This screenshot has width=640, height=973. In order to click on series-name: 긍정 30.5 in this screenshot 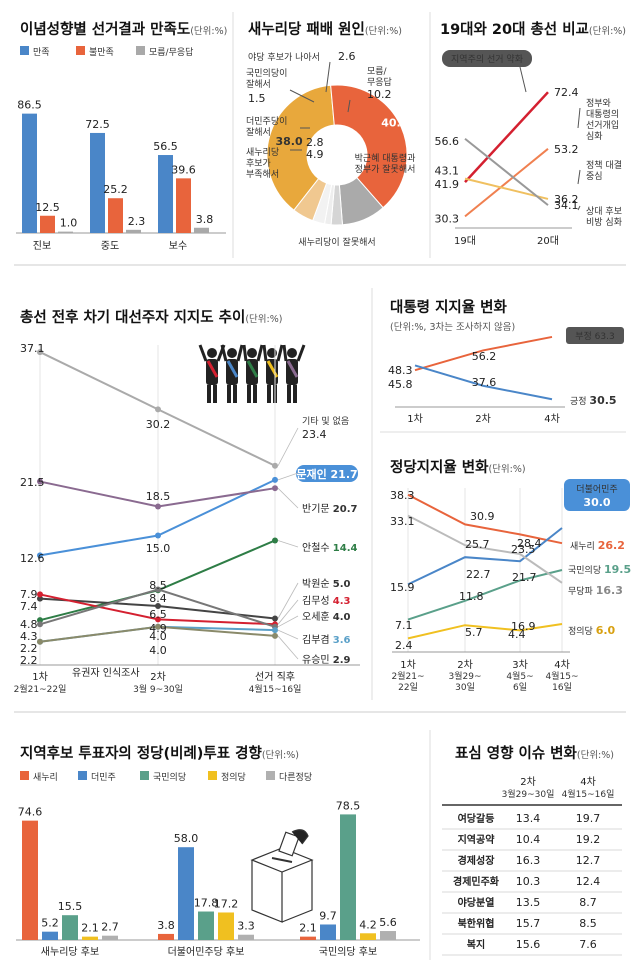, I will do `click(593, 400)`.